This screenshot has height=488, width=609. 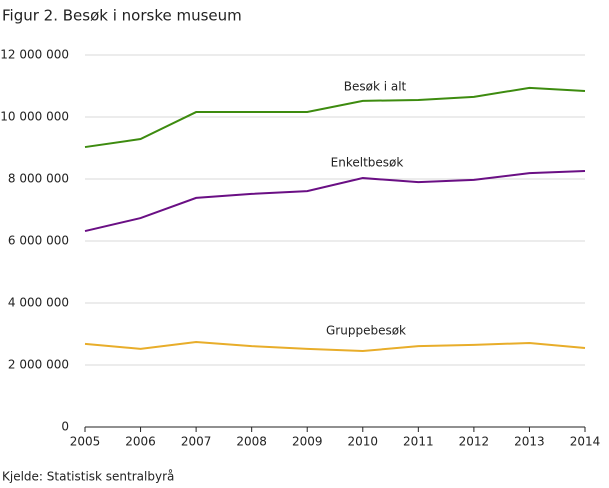 I want to click on x-tick-label: 2009, so click(x=307, y=442).